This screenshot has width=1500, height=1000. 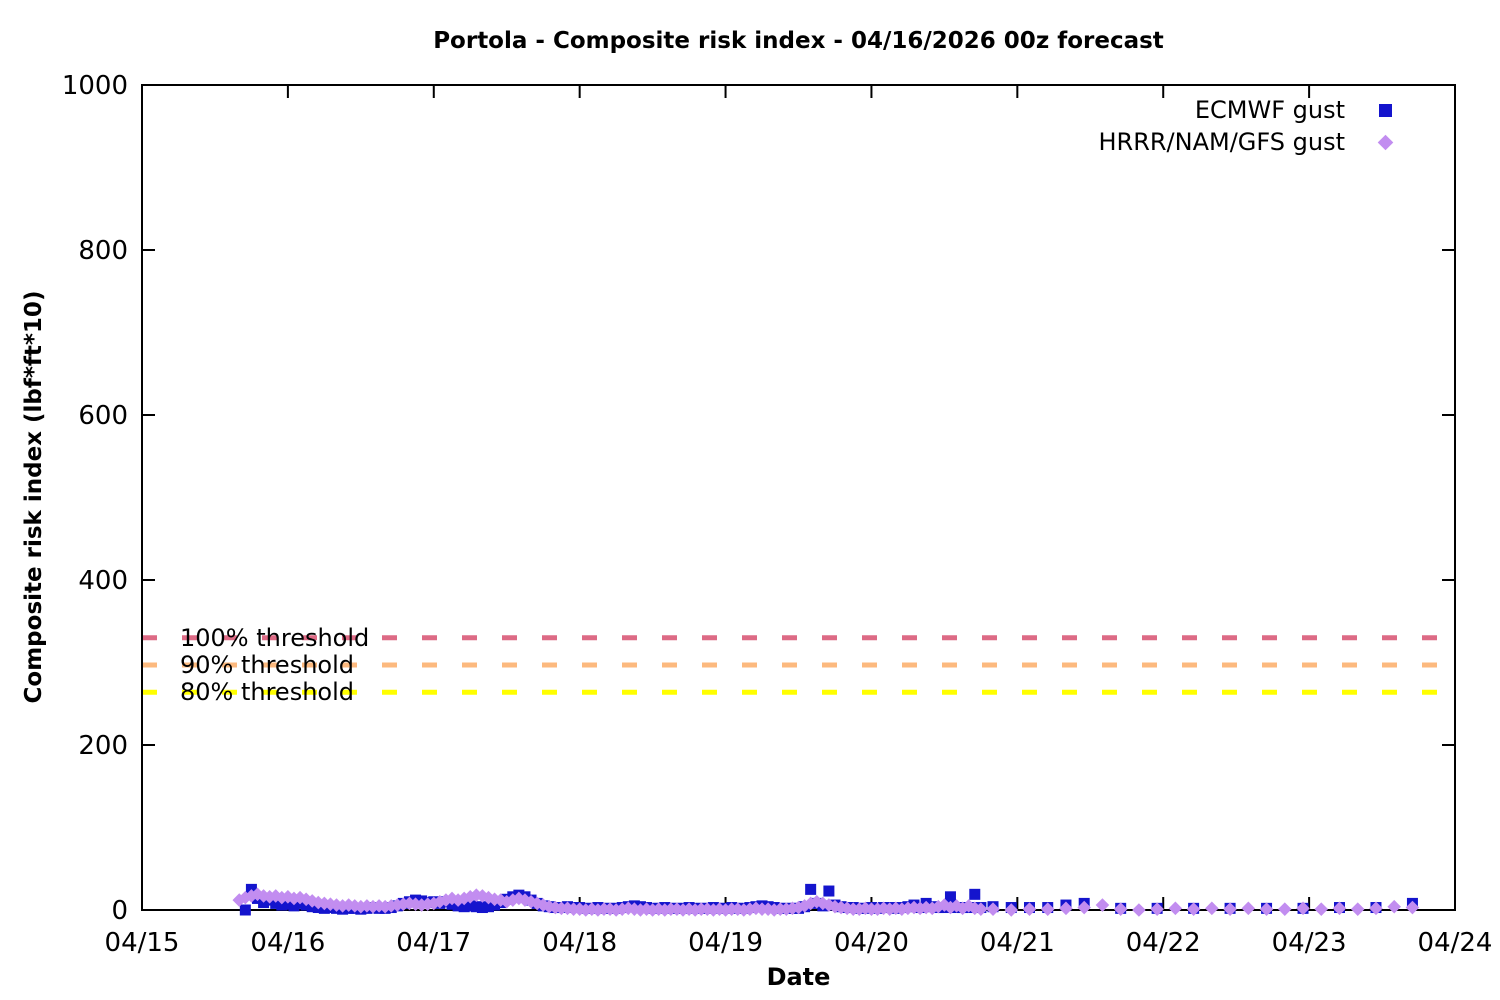 What do you see at coordinates (1163, 943) in the screenshot?
I see `x-tick-label: 04/22` at bounding box center [1163, 943].